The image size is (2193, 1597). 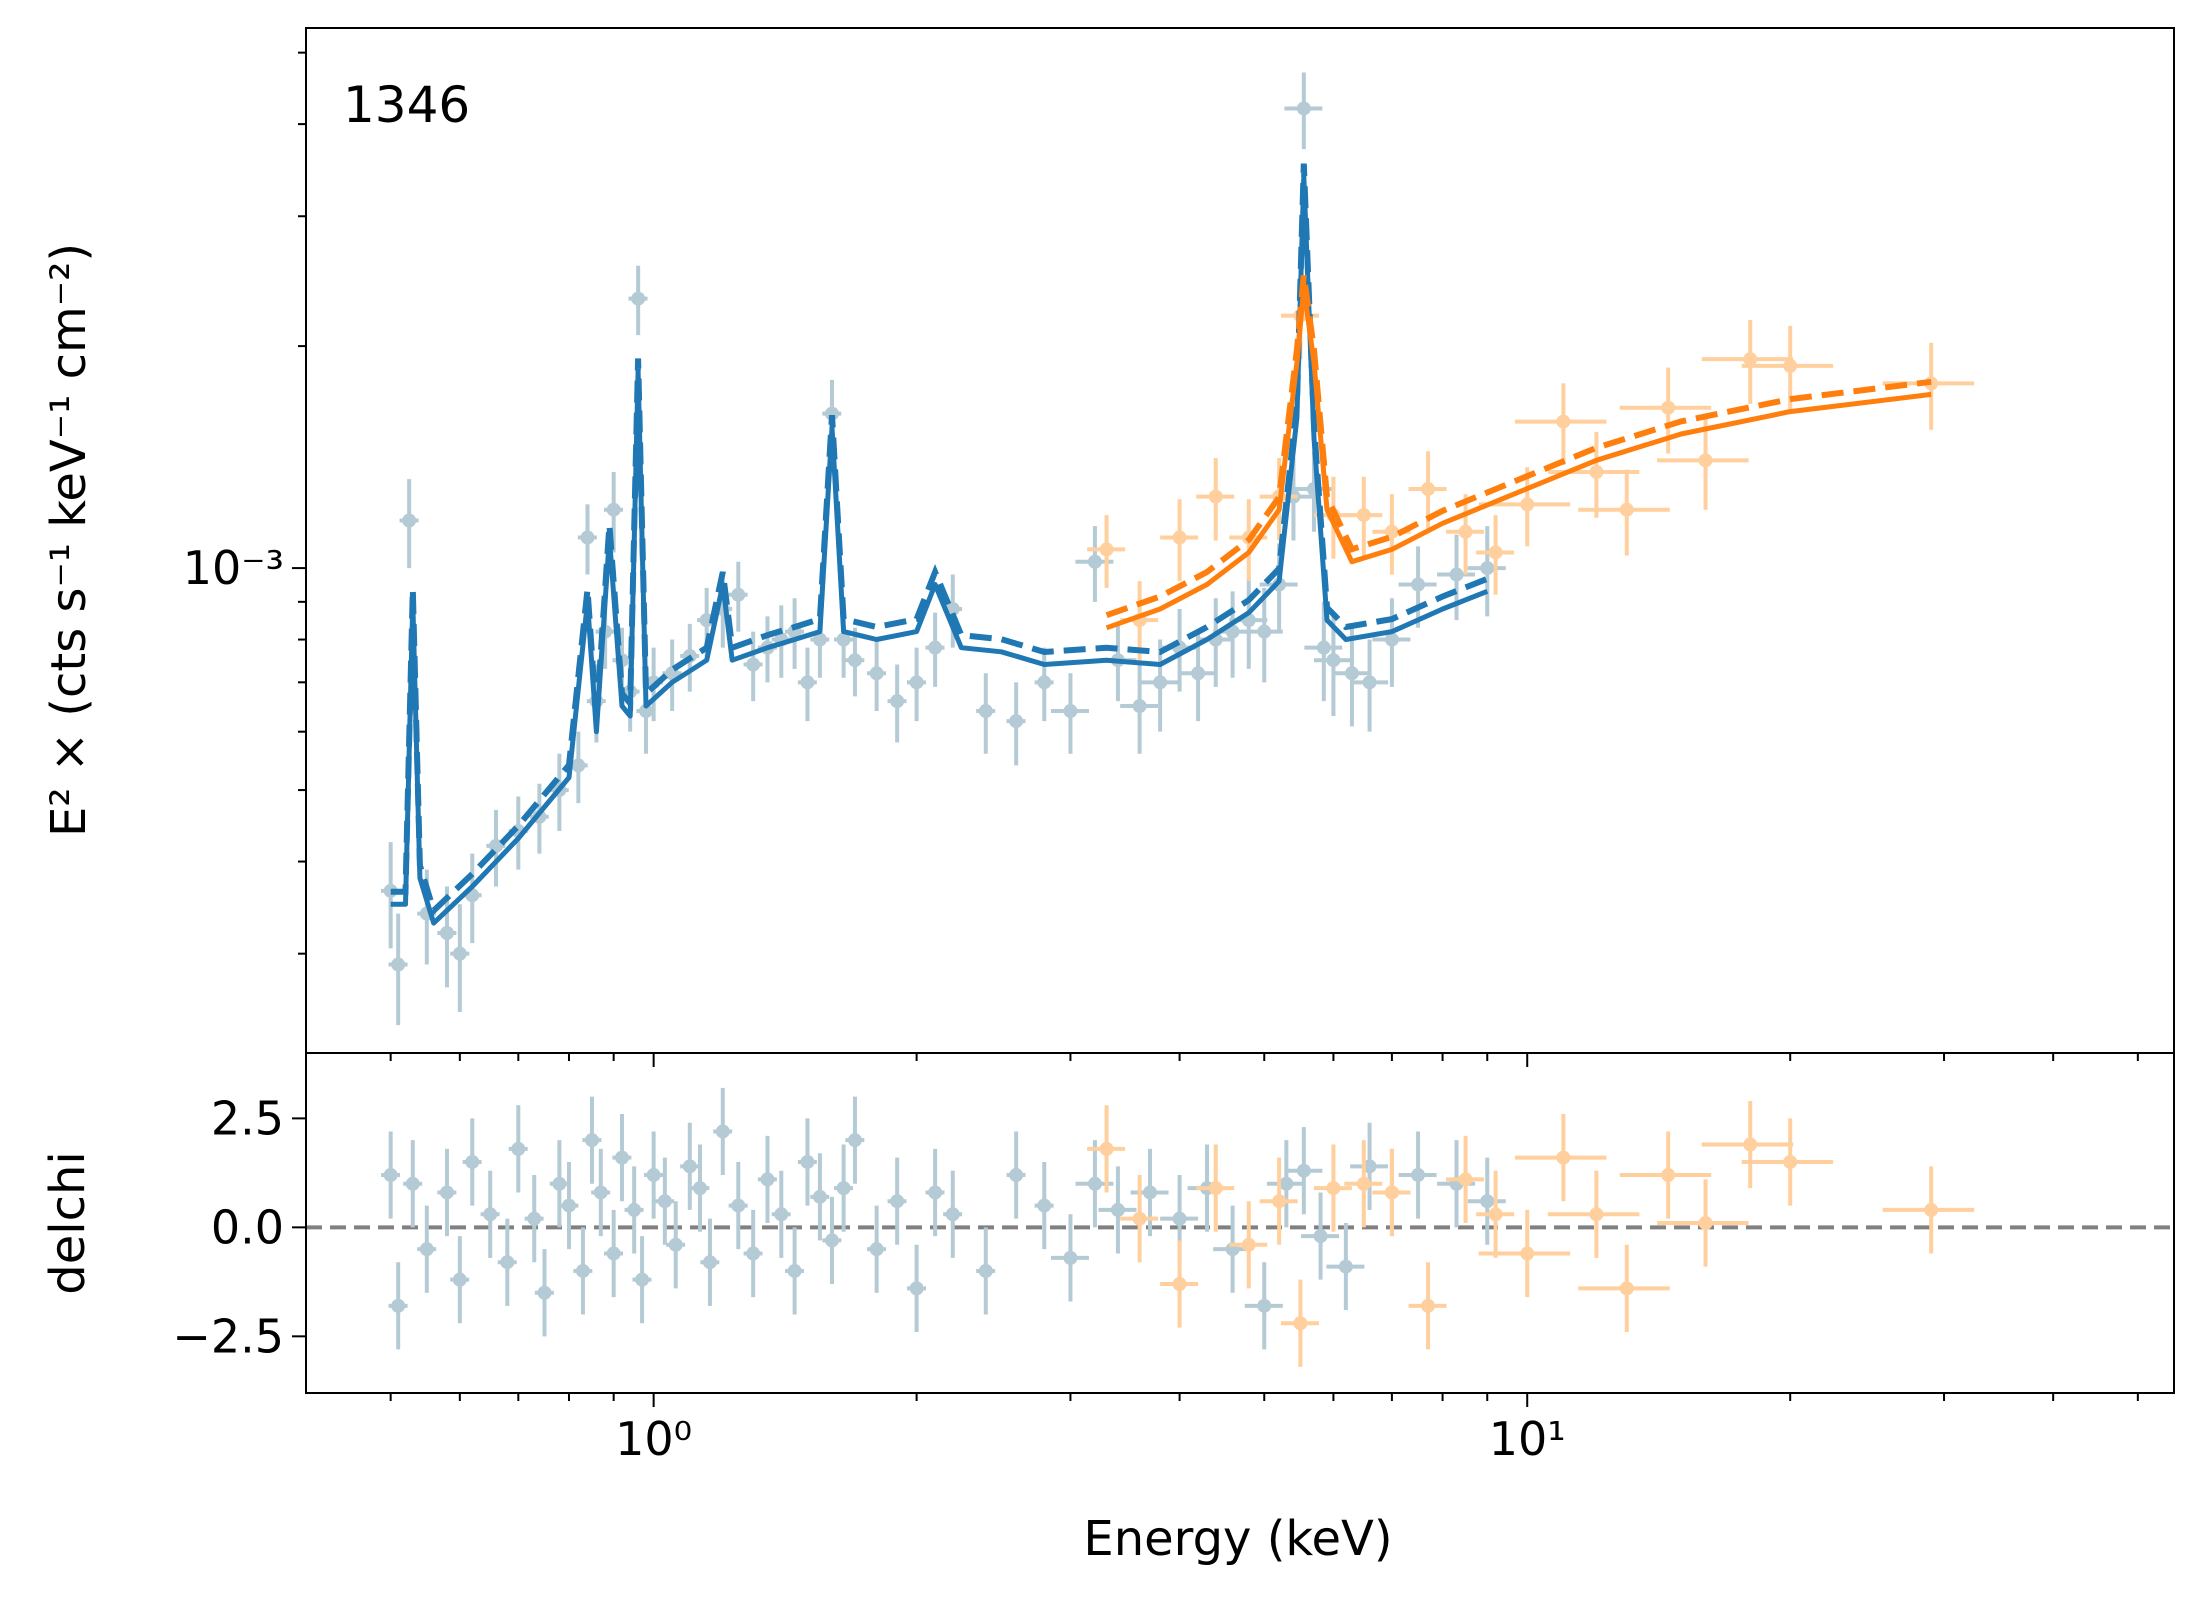 I want to click on model-line, so click(x=1518, y=458).